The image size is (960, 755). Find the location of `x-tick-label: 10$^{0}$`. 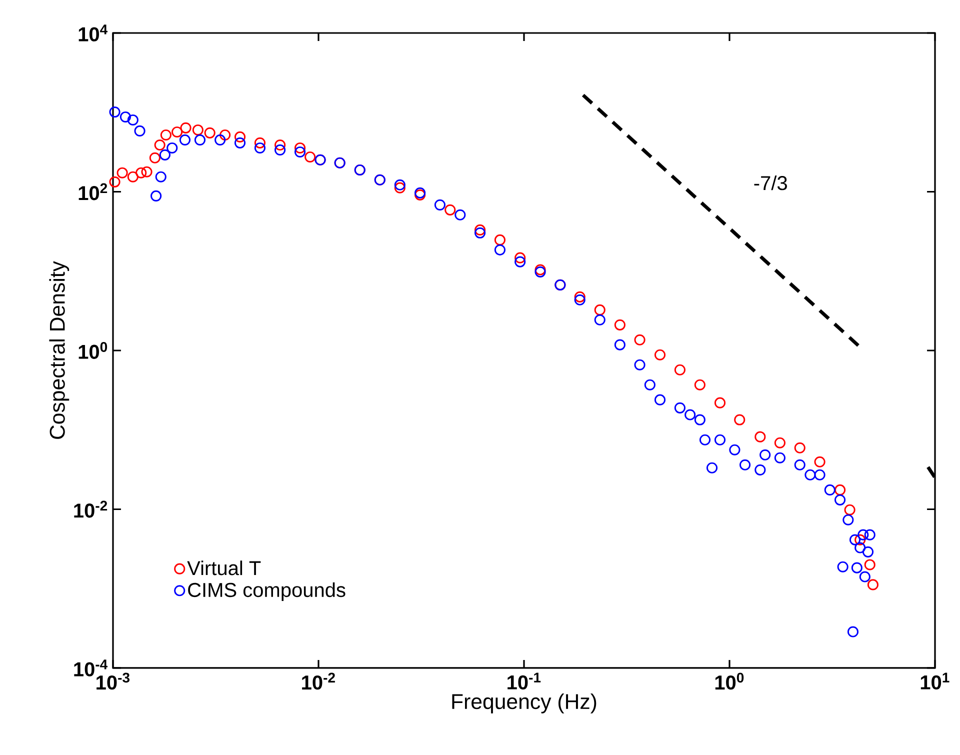

x-tick-label: 10$^{0}$ is located at coordinates (729, 681).